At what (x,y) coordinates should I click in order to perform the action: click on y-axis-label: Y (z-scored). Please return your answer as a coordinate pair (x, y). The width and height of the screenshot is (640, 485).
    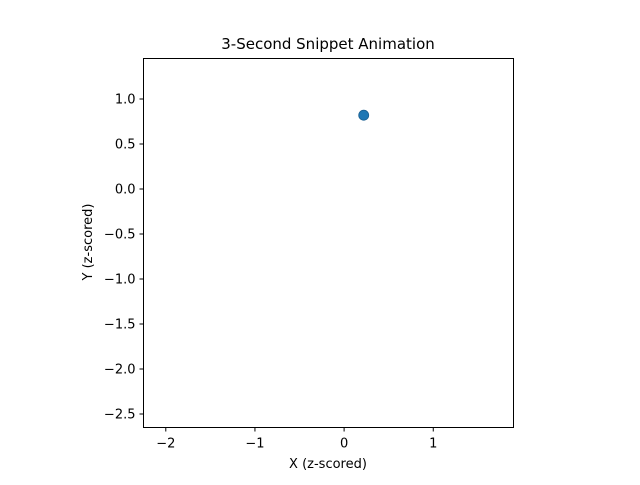
    Looking at the image, I should click on (88, 243).